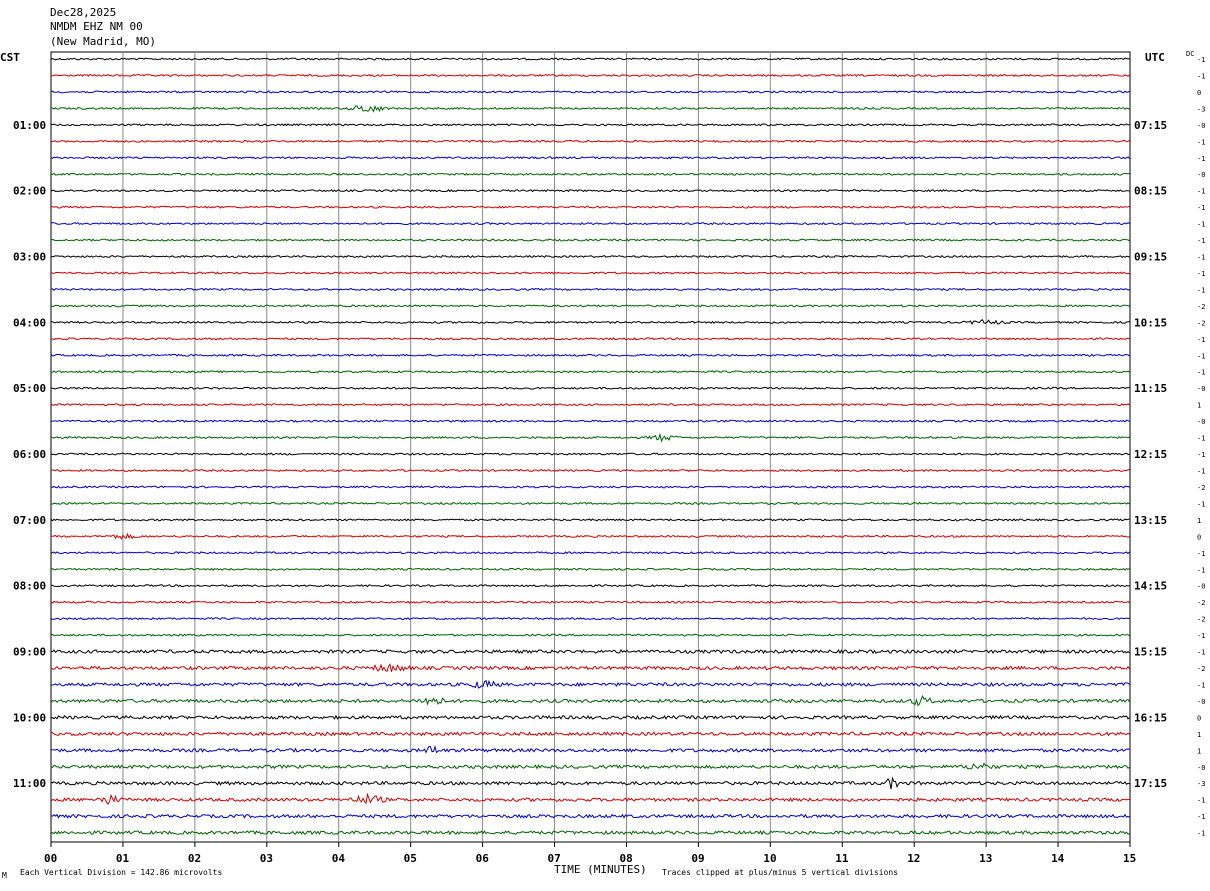  I want to click on x-tick-label: 13, so click(985, 858).